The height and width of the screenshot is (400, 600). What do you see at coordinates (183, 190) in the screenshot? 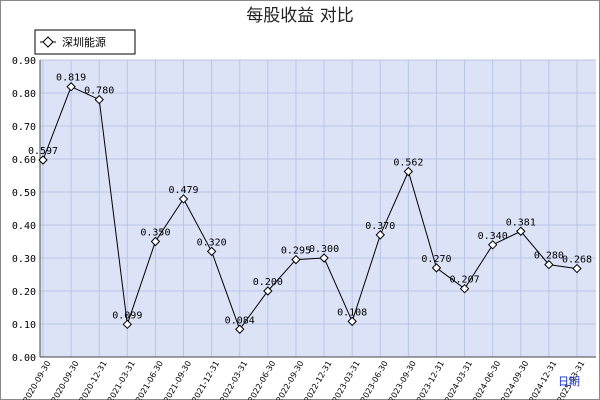
I see `data-label: 0.479` at bounding box center [183, 190].